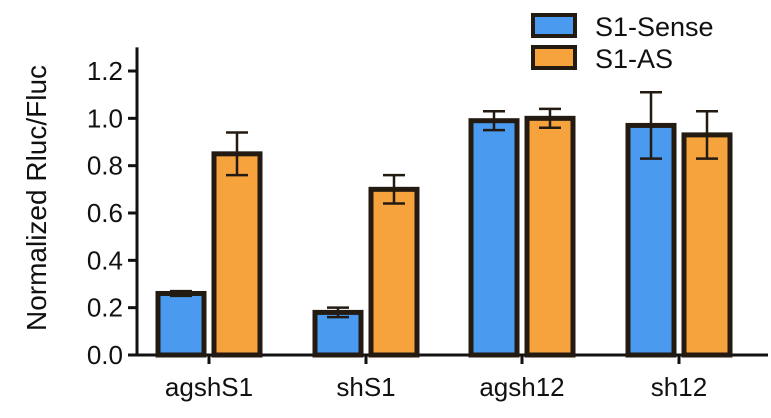  What do you see at coordinates (105, 166) in the screenshot?
I see `y-tick-label: 0.8` at bounding box center [105, 166].